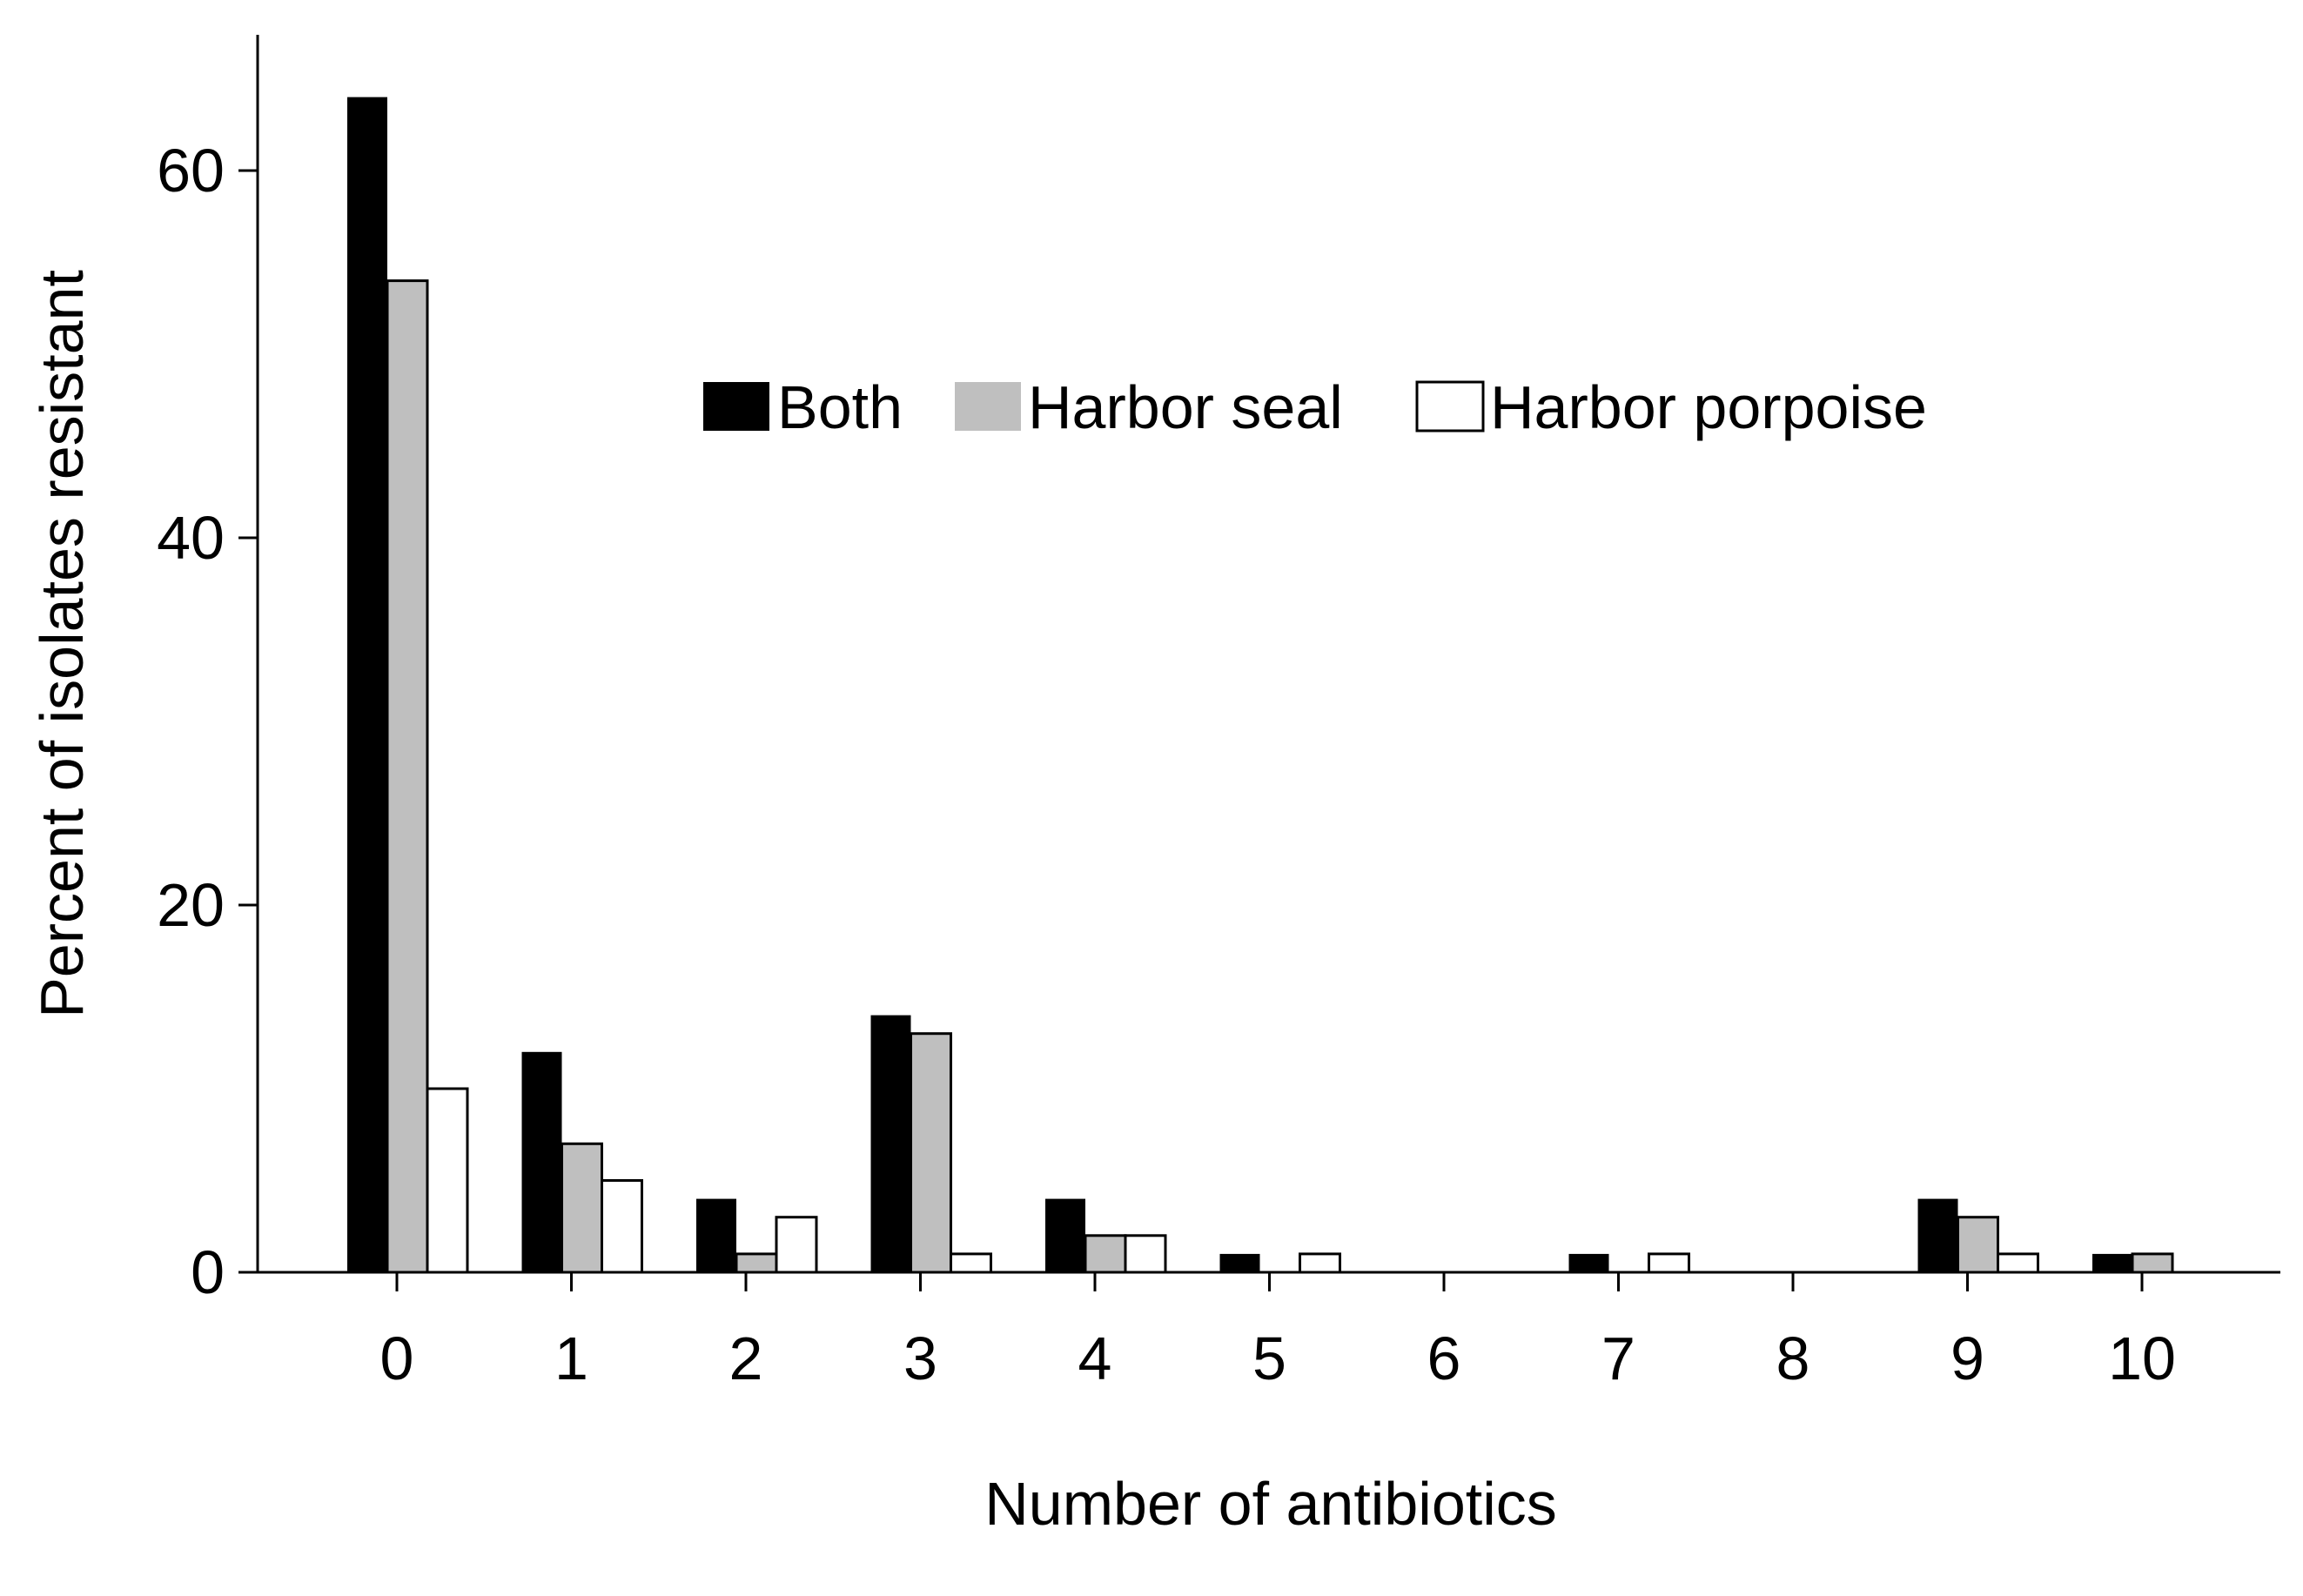 The height and width of the screenshot is (1596, 2303). I want to click on legend-label-harbor-seal: Harbor seal, so click(1186, 407).